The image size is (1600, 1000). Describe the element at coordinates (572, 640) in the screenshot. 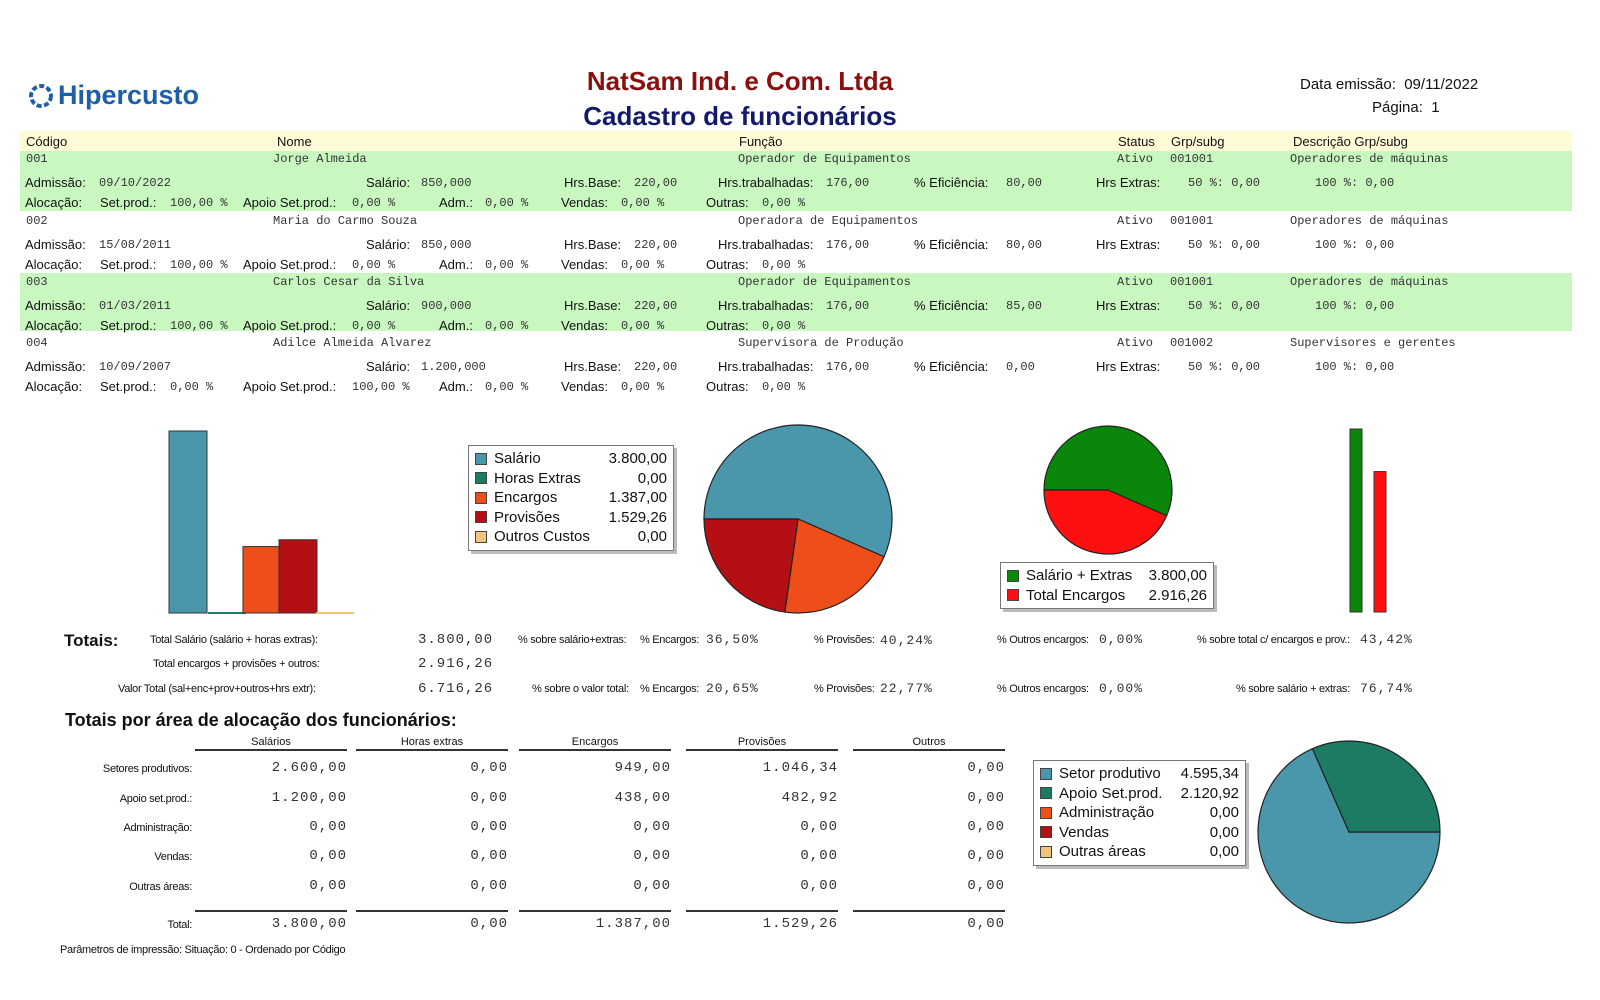

I see `pct-sal-label: % sobre salário+extras:` at that location.